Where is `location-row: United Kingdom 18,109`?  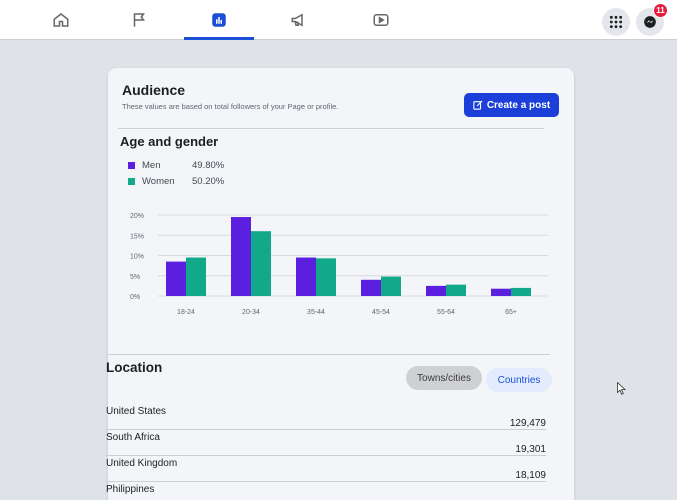
location-row: United Kingdom 18,109 is located at coordinates (326, 469).